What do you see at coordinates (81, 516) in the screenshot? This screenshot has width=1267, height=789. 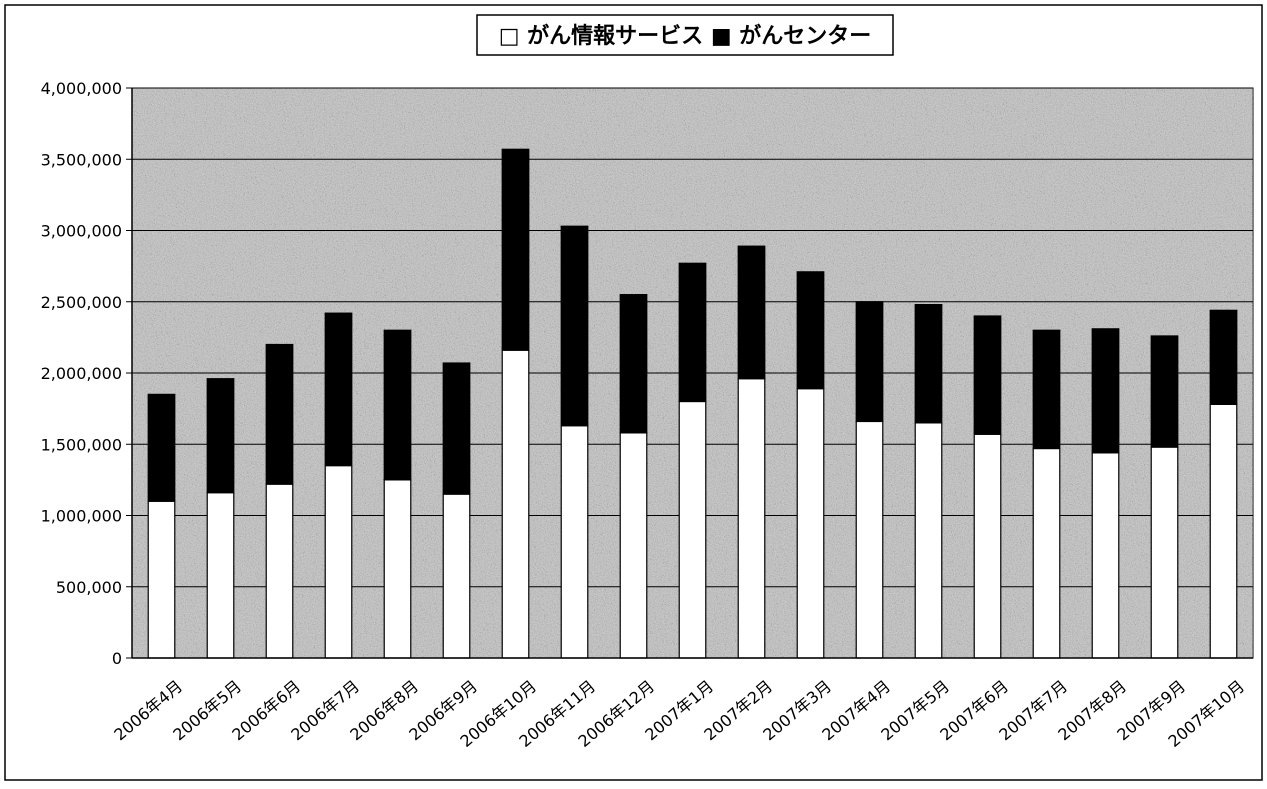 I see `y-tick-label: 1,000,000` at bounding box center [81, 516].